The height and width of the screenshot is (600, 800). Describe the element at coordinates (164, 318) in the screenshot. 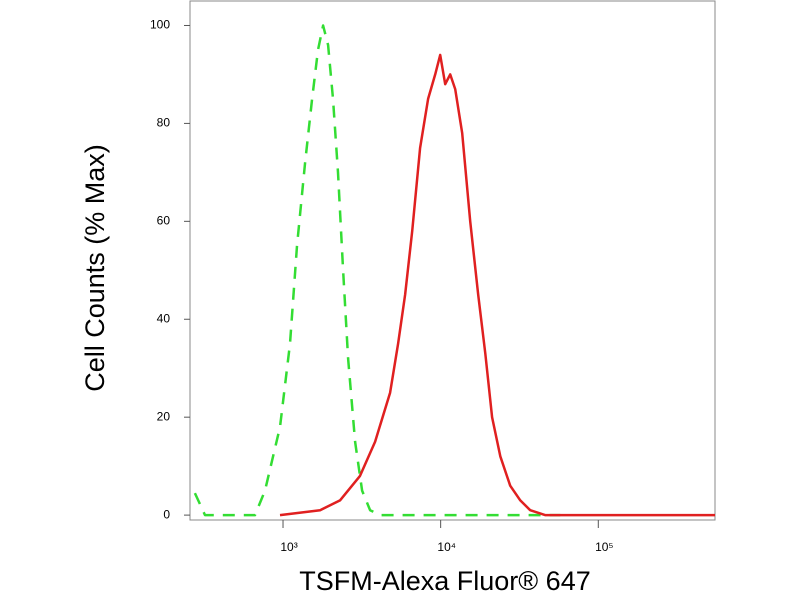

I see `y-tick-label: 40` at that location.